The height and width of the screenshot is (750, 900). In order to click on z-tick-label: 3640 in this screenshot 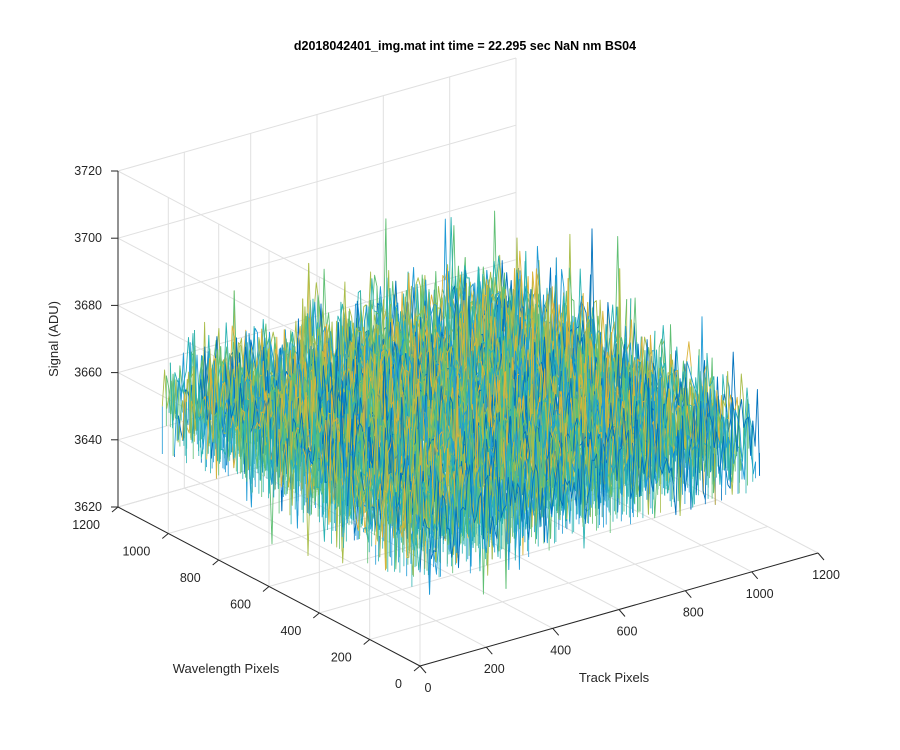, I will do `click(88, 440)`.